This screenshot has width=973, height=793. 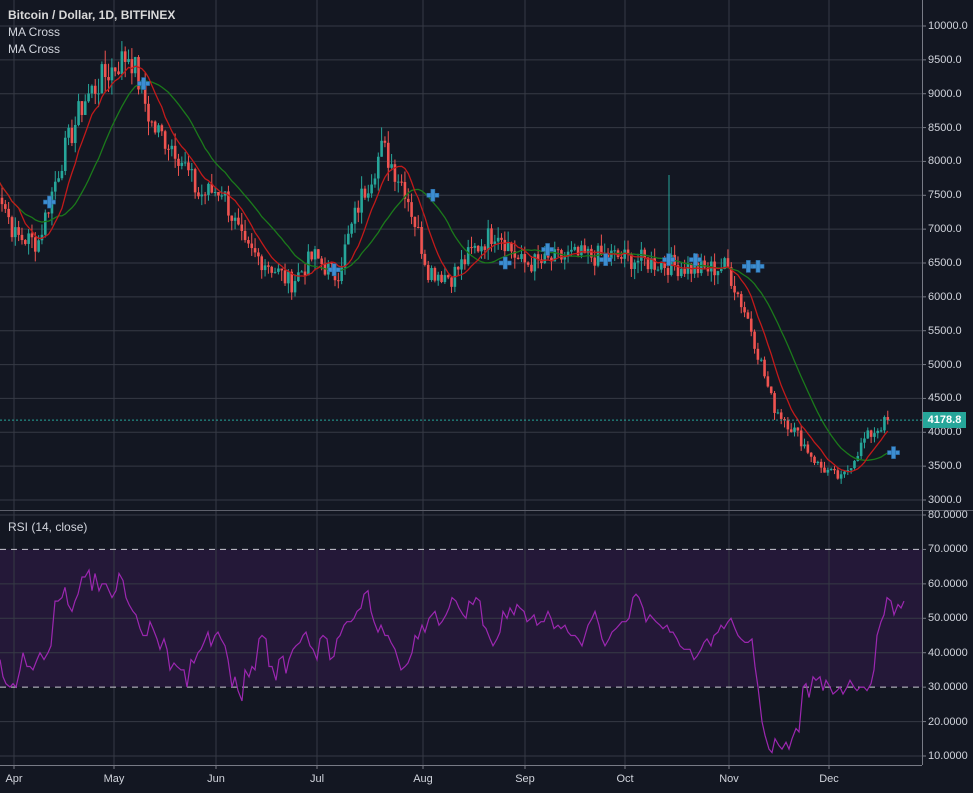 What do you see at coordinates (48, 527) in the screenshot?
I see `rsi-title: RSI (14, close)` at bounding box center [48, 527].